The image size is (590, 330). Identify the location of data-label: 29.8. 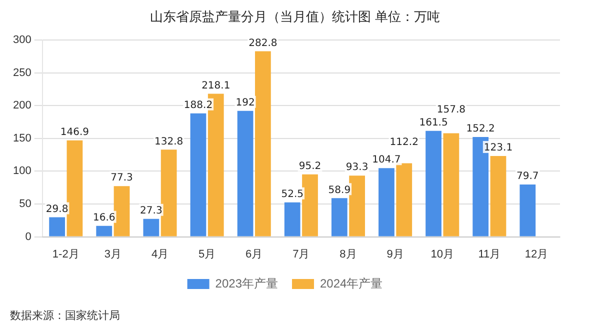
(57, 209).